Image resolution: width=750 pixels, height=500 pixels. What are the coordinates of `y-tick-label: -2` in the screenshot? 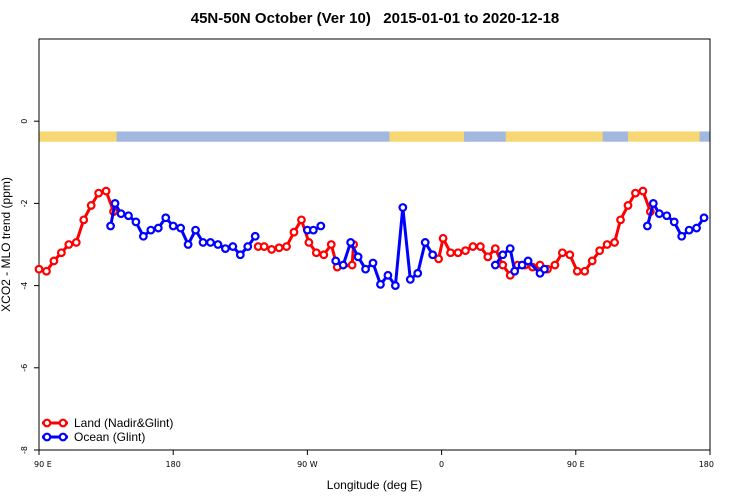 It's located at (24, 203).